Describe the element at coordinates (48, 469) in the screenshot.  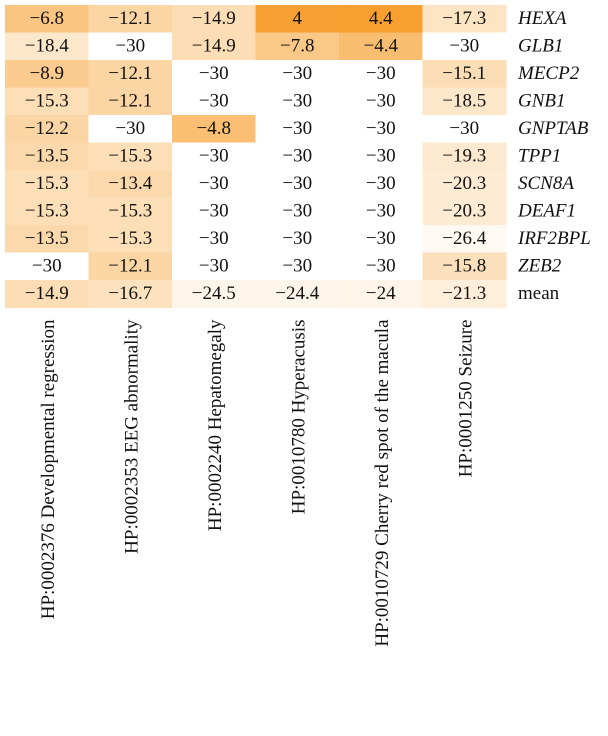
I see `column-label-1: HP:0002376 Developmental regression` at that location.